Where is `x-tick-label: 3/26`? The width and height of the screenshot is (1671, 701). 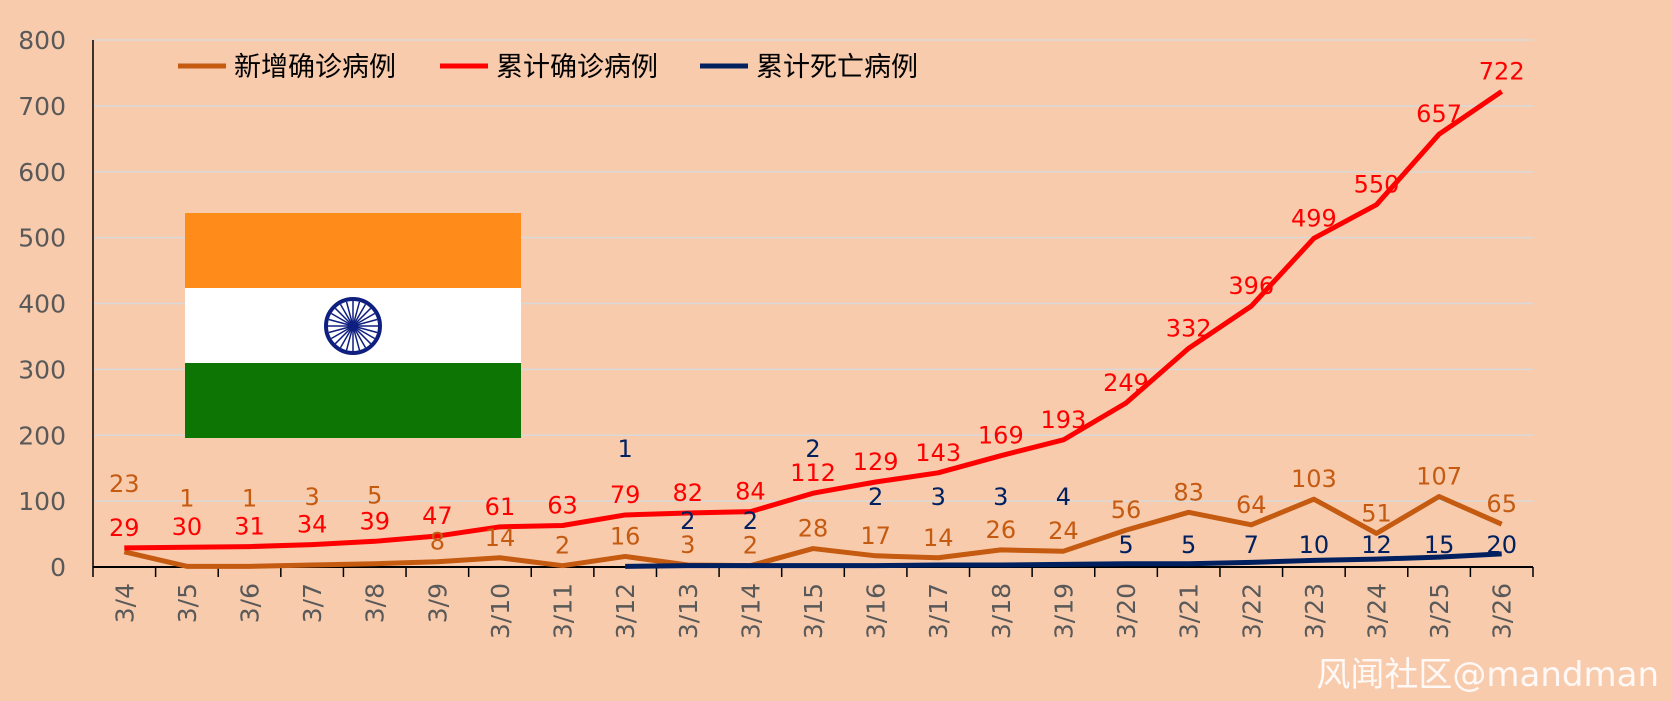 x-tick-label: 3/26 is located at coordinates (1502, 611).